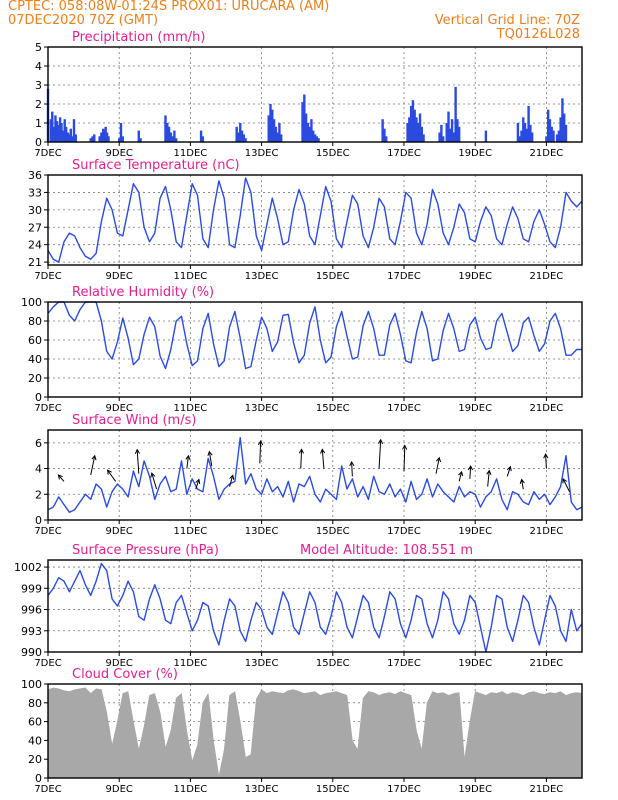 This screenshot has width=618, height=800. Describe the element at coordinates (315, 220) in the screenshot. I see `temp-line` at that location.